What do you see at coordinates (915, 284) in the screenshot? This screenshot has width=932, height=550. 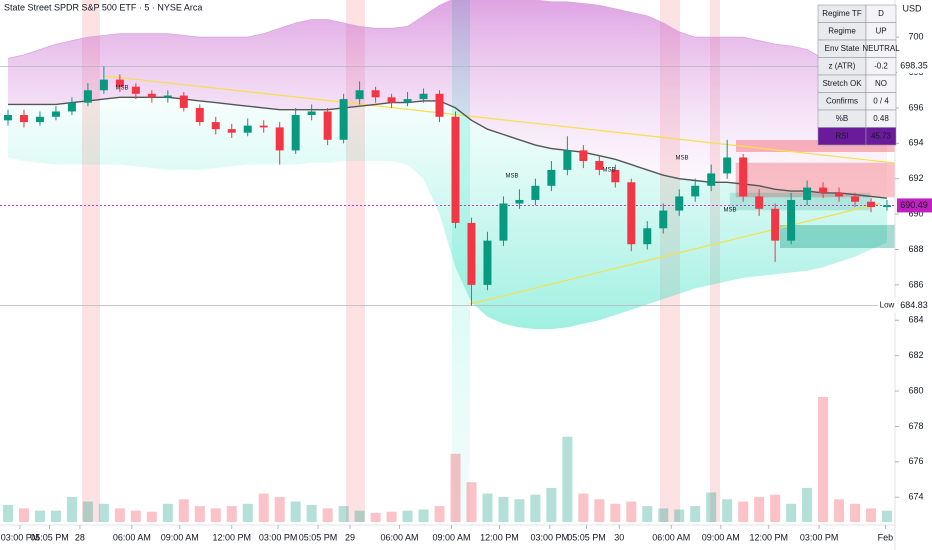 I see `y-tick-label: 686` at bounding box center [915, 284].